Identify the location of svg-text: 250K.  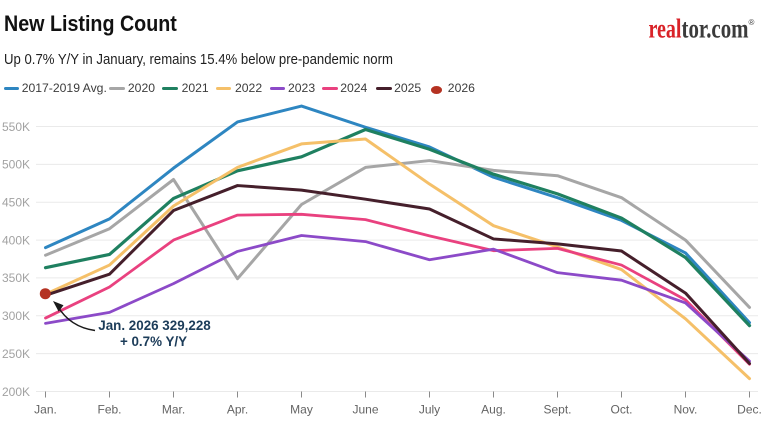
(16, 354).